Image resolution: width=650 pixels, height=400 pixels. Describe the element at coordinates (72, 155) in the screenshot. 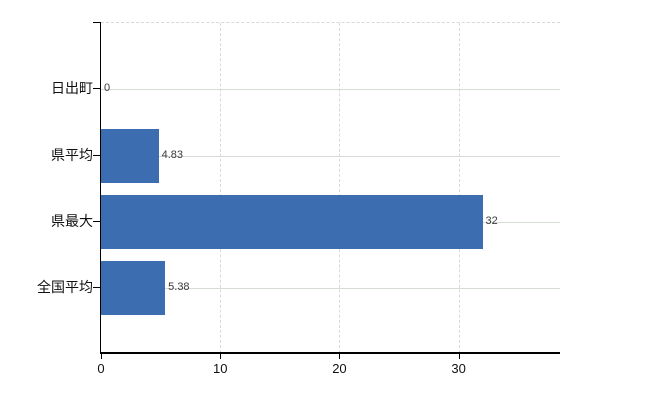

I see `category-label: 県平均` at that location.